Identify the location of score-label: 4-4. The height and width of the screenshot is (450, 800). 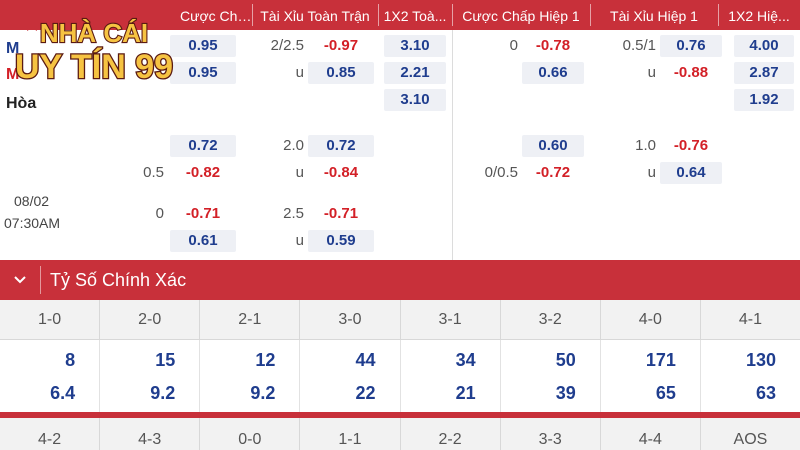
(651, 434).